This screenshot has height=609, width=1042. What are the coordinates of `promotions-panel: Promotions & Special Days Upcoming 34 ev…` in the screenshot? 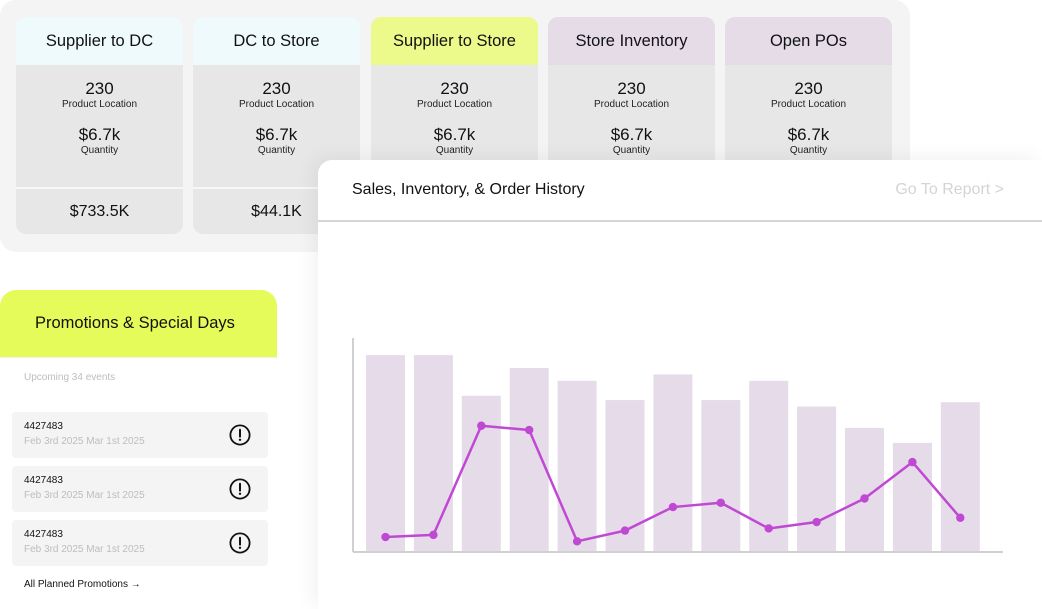 It's located at (138, 449).